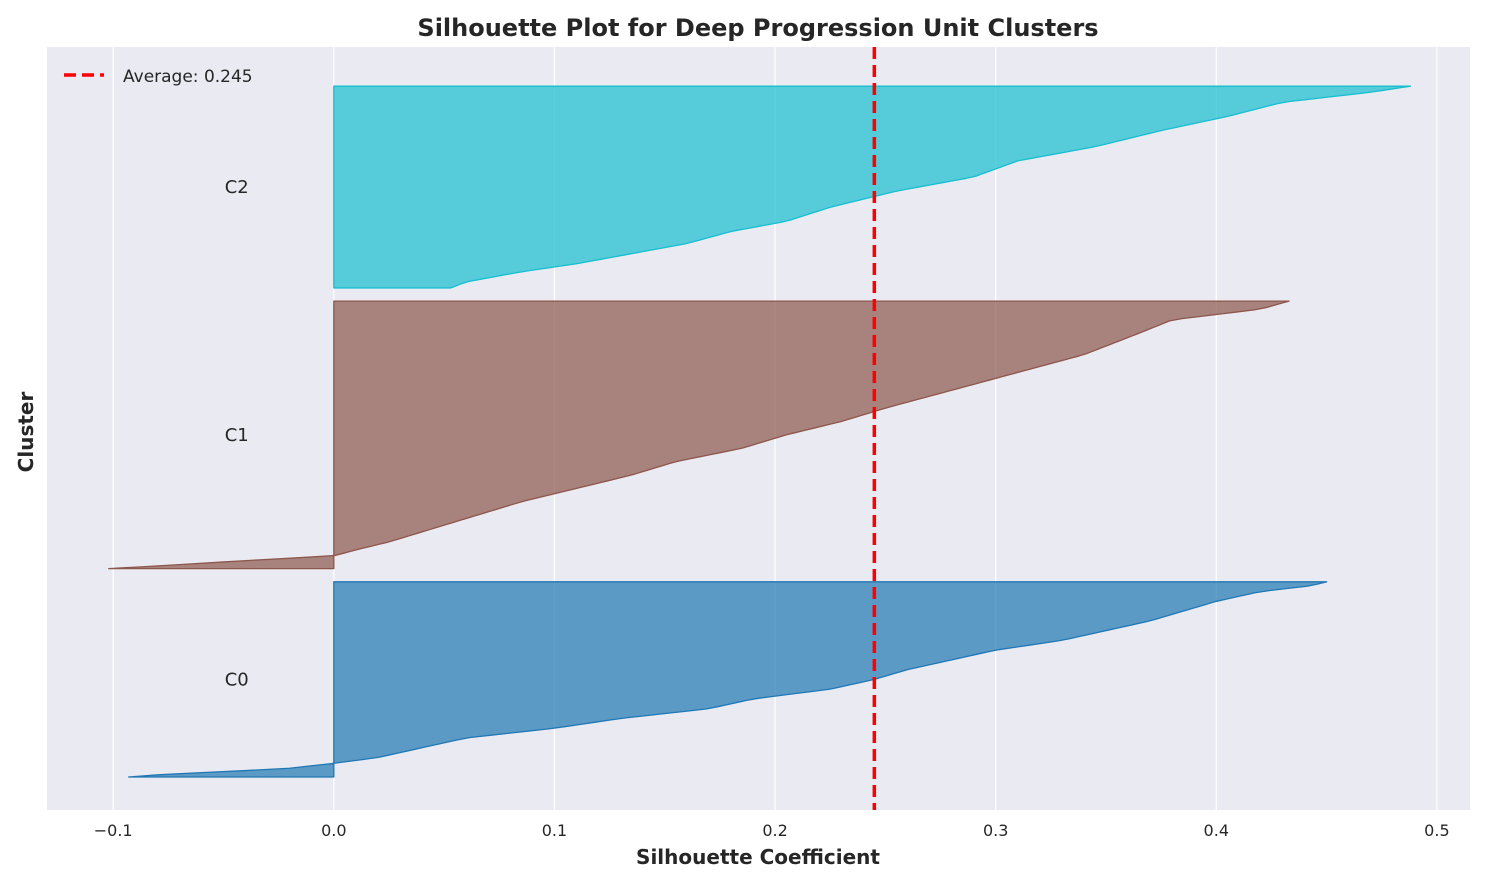 Image resolution: width=1485 pixels, height=888 pixels. What do you see at coordinates (333, 830) in the screenshot?
I see `x-tick-label: 0.0` at bounding box center [333, 830].